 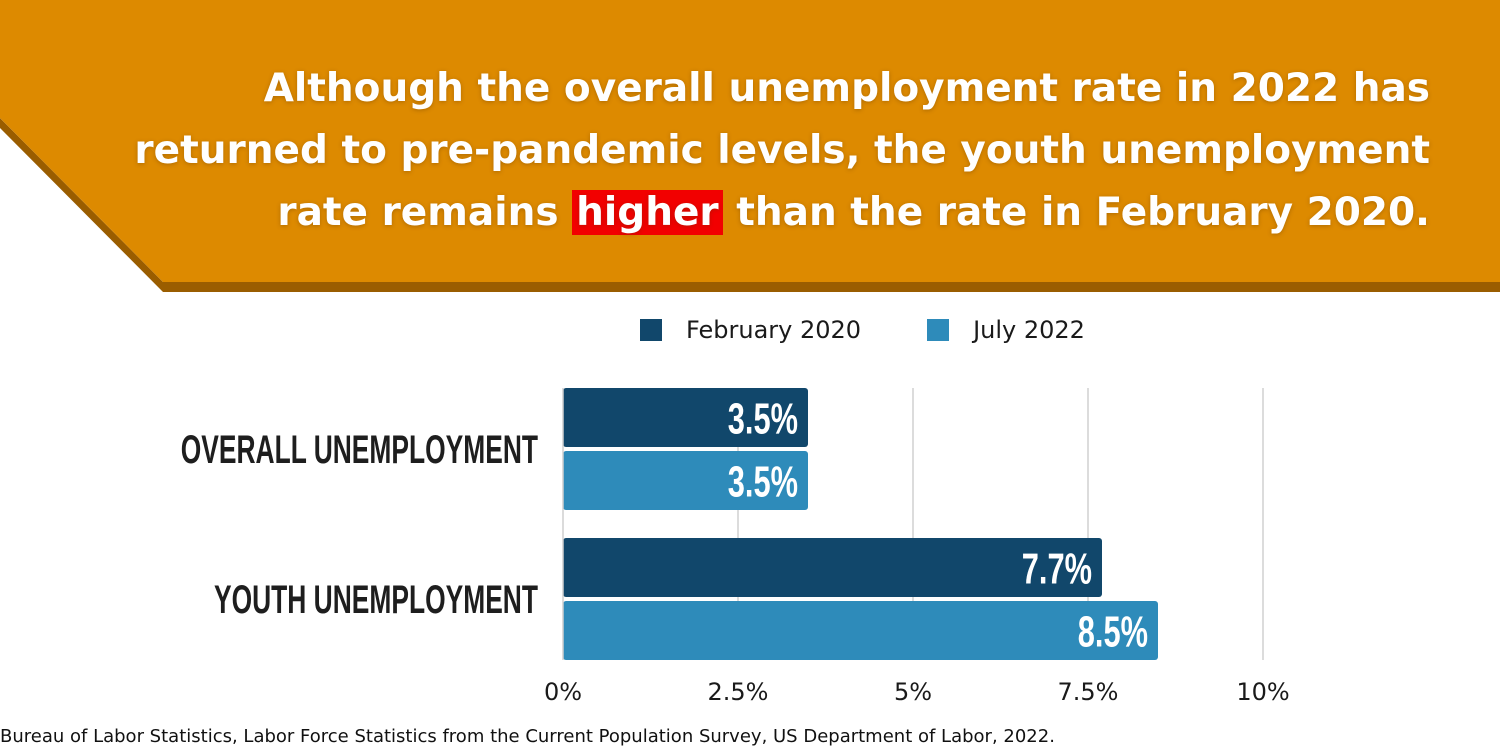 What do you see at coordinates (1076, 212) in the screenshot?
I see `headline-line-3-end: than the rate in February 2020.` at bounding box center [1076, 212].